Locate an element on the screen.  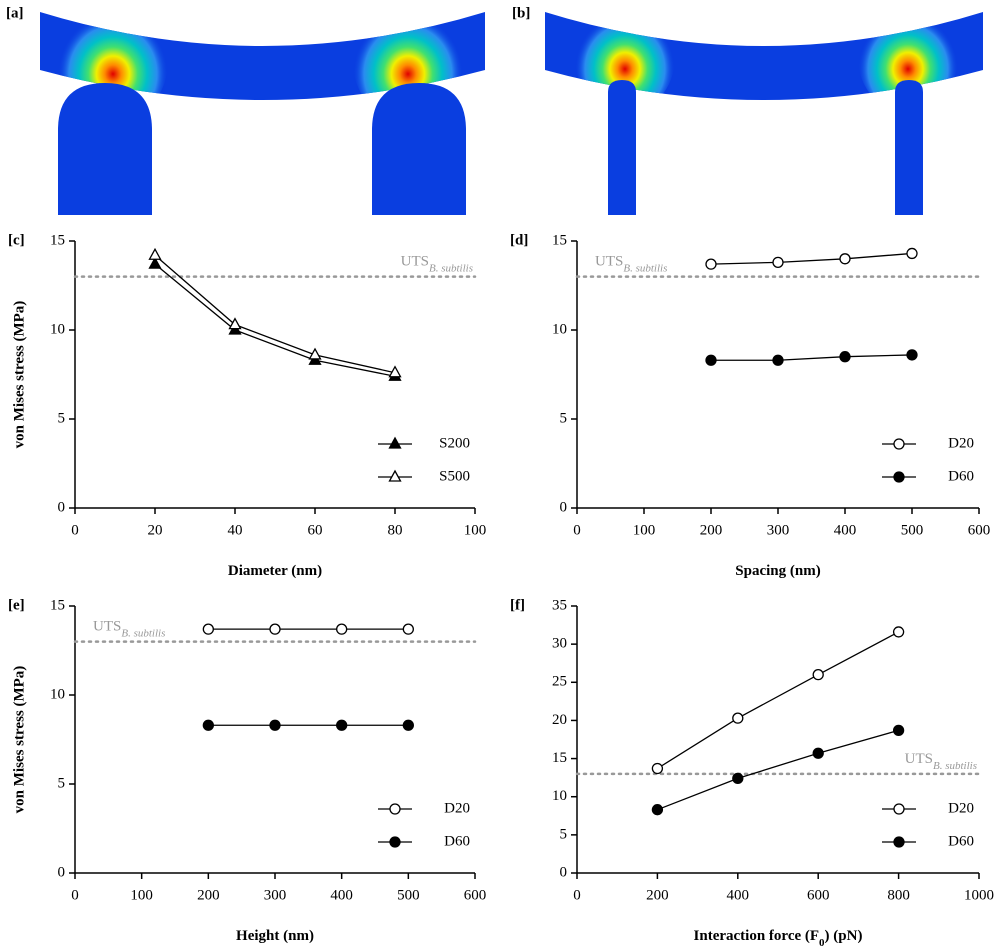
x-tick-label: 20 is located at coordinates (155, 530).